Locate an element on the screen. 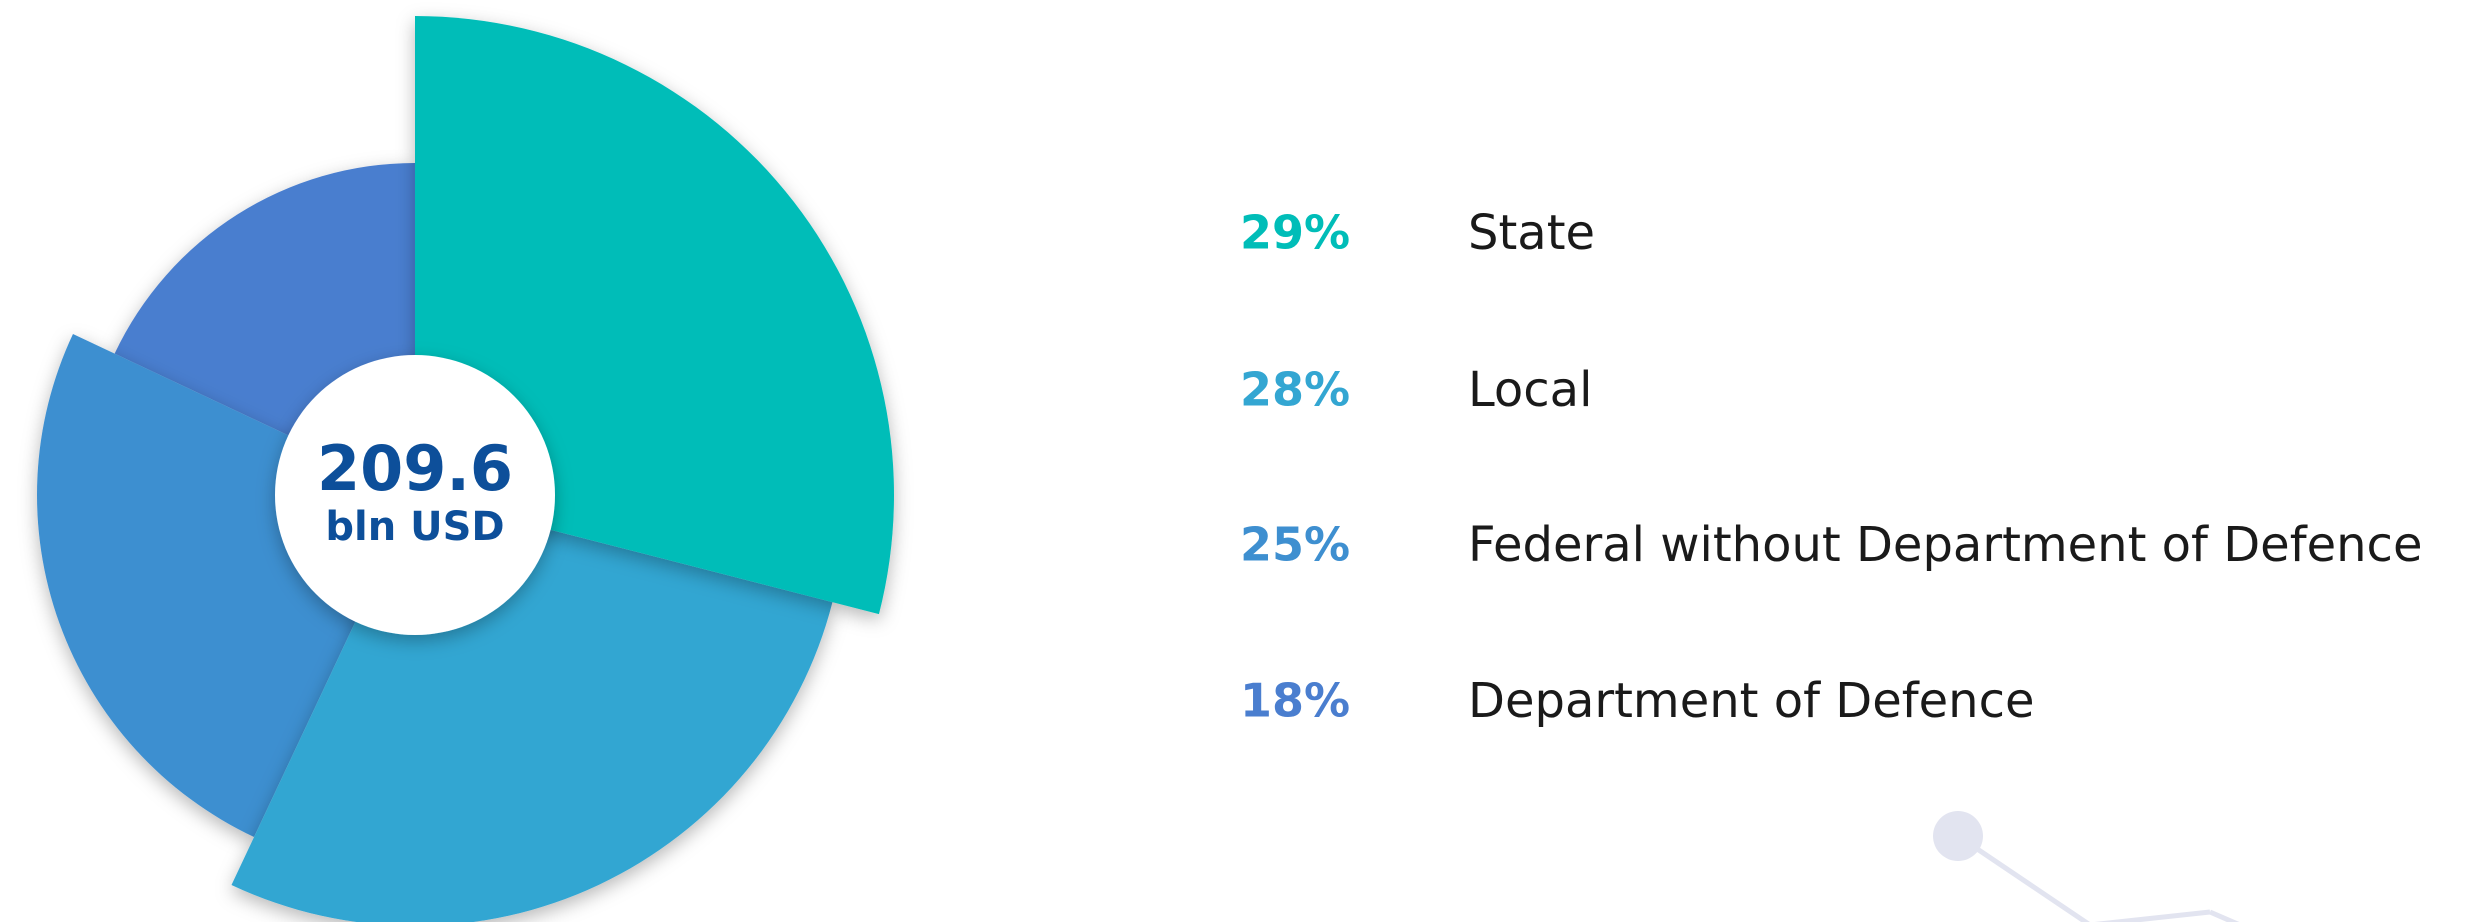 The height and width of the screenshot is (922, 2490). legend-label: Federal without Department of Defence is located at coordinates (1945, 545).